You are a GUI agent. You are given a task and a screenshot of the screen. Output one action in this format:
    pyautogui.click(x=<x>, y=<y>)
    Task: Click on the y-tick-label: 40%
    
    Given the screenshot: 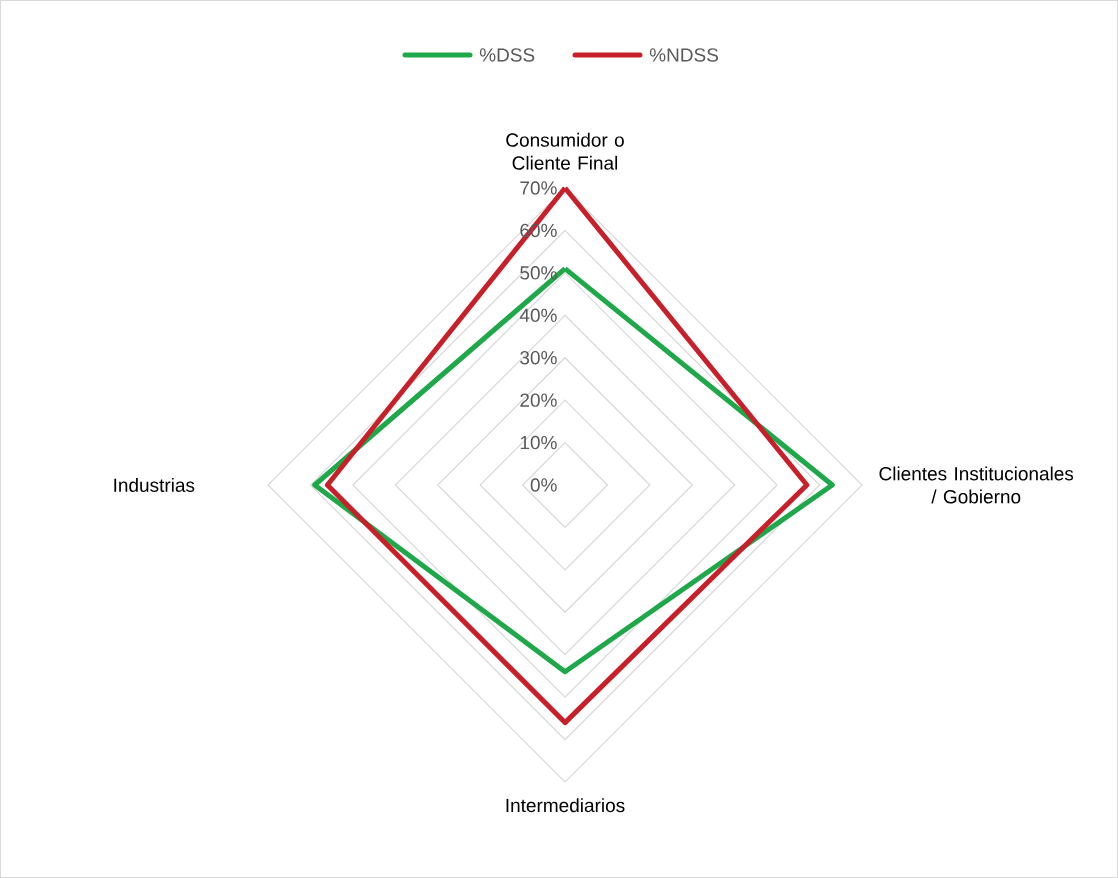 What is the action you would take?
    pyautogui.click(x=538, y=315)
    